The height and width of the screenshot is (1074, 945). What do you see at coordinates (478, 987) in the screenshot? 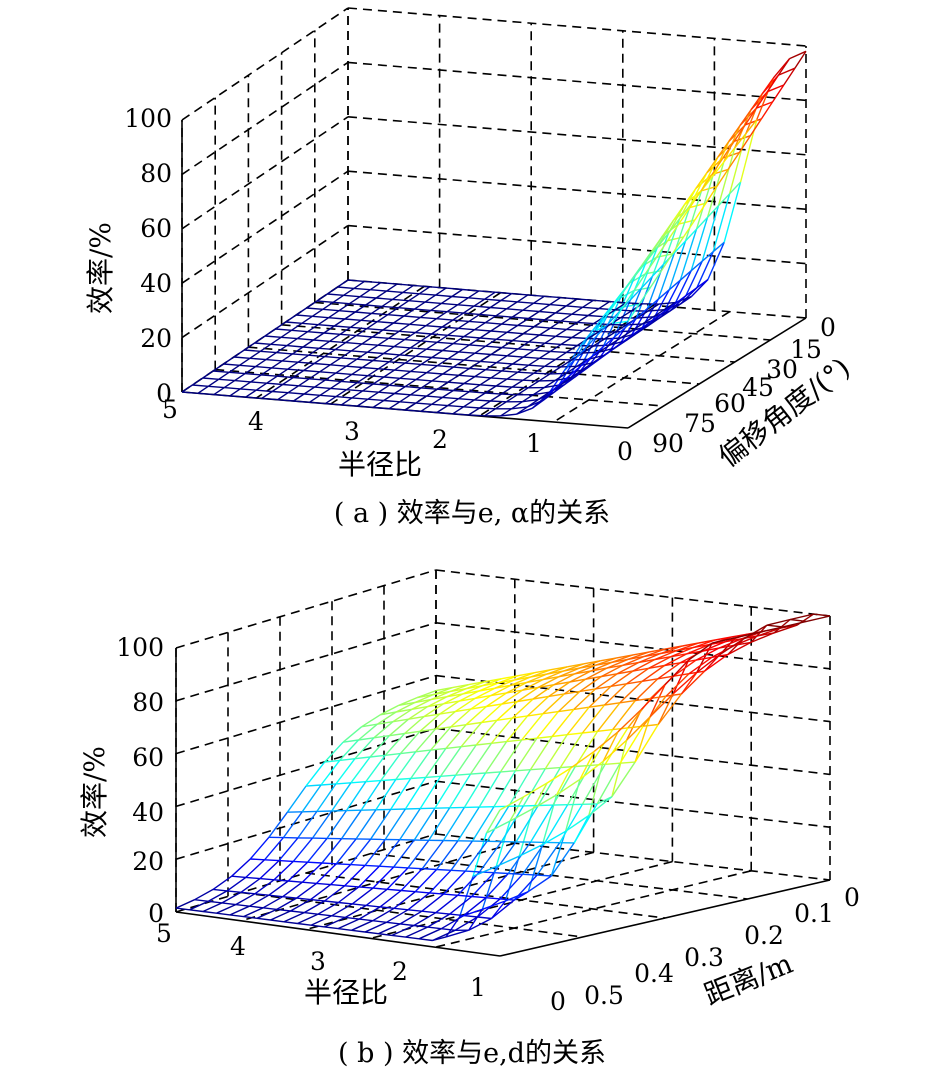
I see `b-xtick-1: 1` at bounding box center [478, 987].